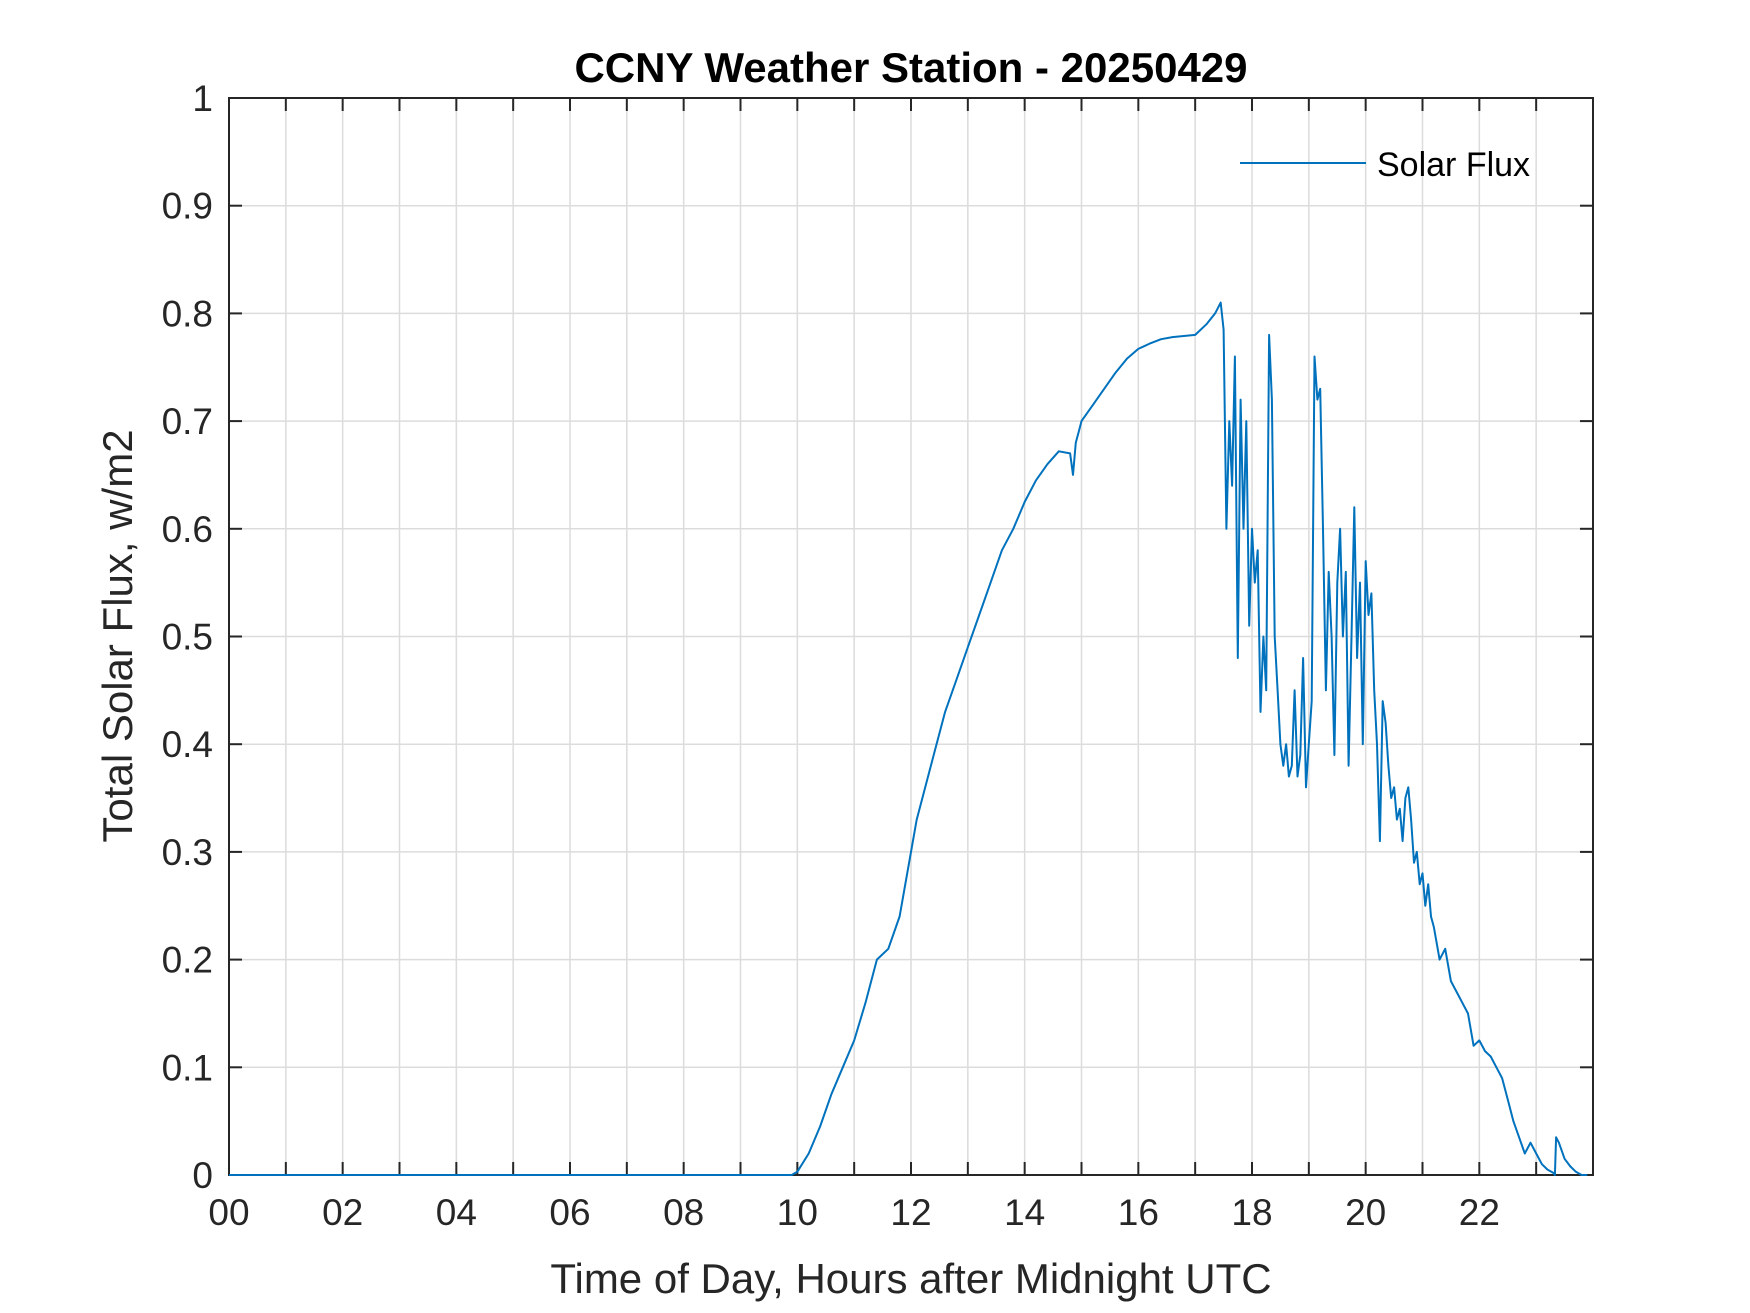 The width and height of the screenshot is (1750, 1313). Describe the element at coordinates (1138, 1212) in the screenshot. I see `x-tick-label: 16` at that location.